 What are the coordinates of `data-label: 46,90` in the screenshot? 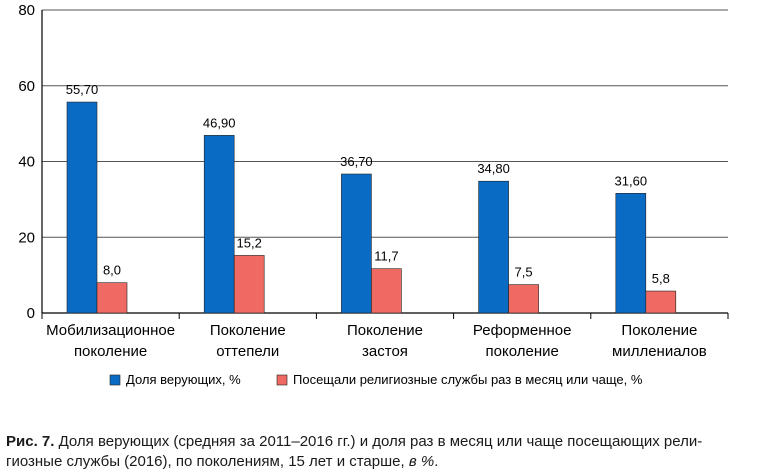 It's located at (219, 122).